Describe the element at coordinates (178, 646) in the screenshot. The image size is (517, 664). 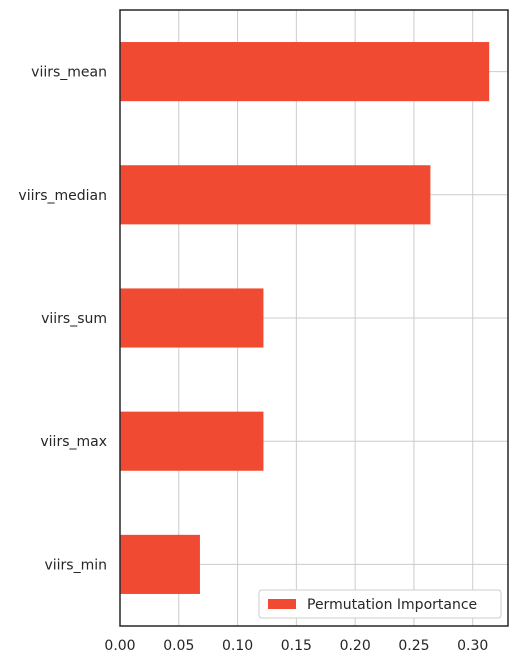
I see `x-tick-label: 0.05` at that location.